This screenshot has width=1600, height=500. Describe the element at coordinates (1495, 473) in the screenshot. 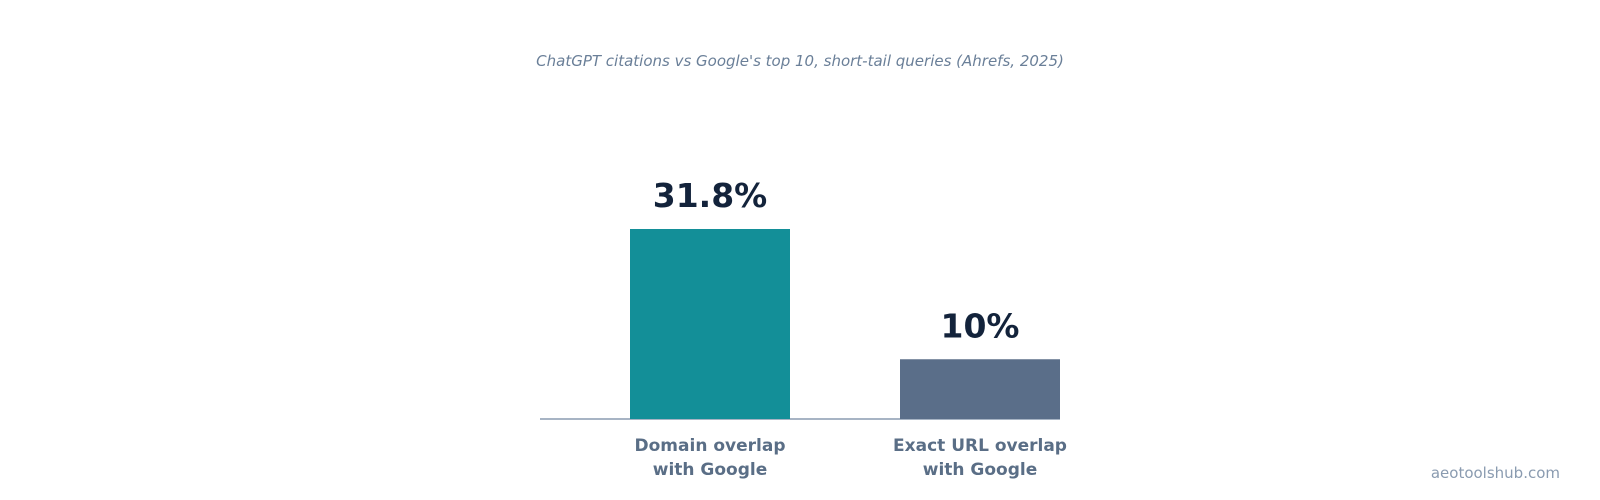

I see `watermark-text: aeotoolshub.com` at that location.